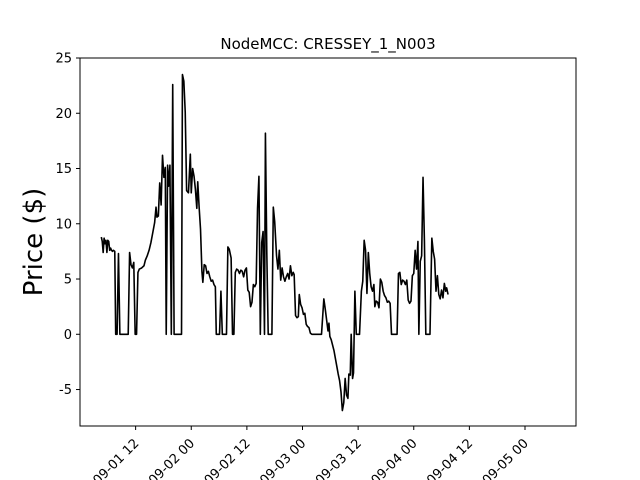 Image resolution: width=640 pixels, height=480 pixels. What do you see at coordinates (63, 169) in the screenshot?
I see `y-tick-label: 15` at bounding box center [63, 169].